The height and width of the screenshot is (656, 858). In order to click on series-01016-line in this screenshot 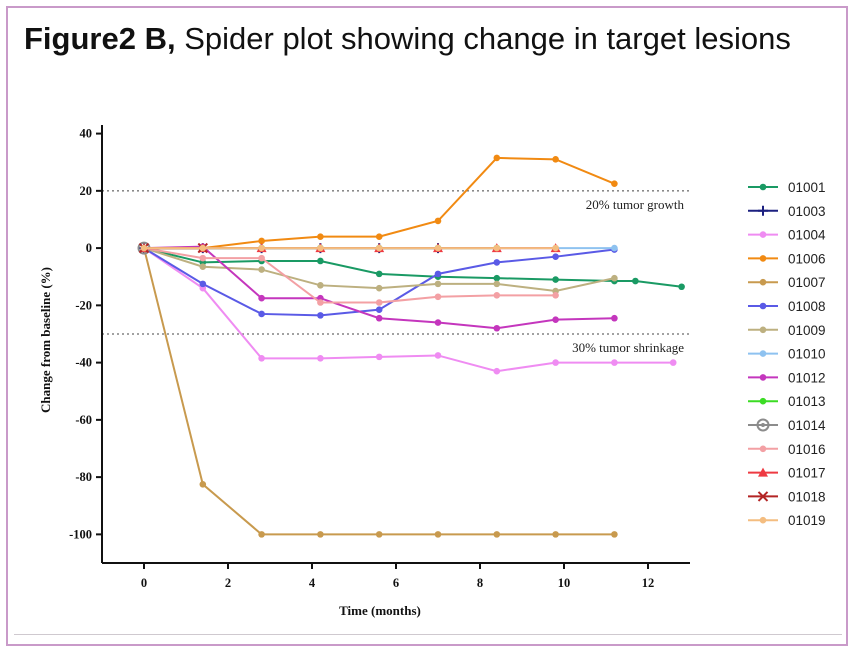, I will do `click(349, 275)`.